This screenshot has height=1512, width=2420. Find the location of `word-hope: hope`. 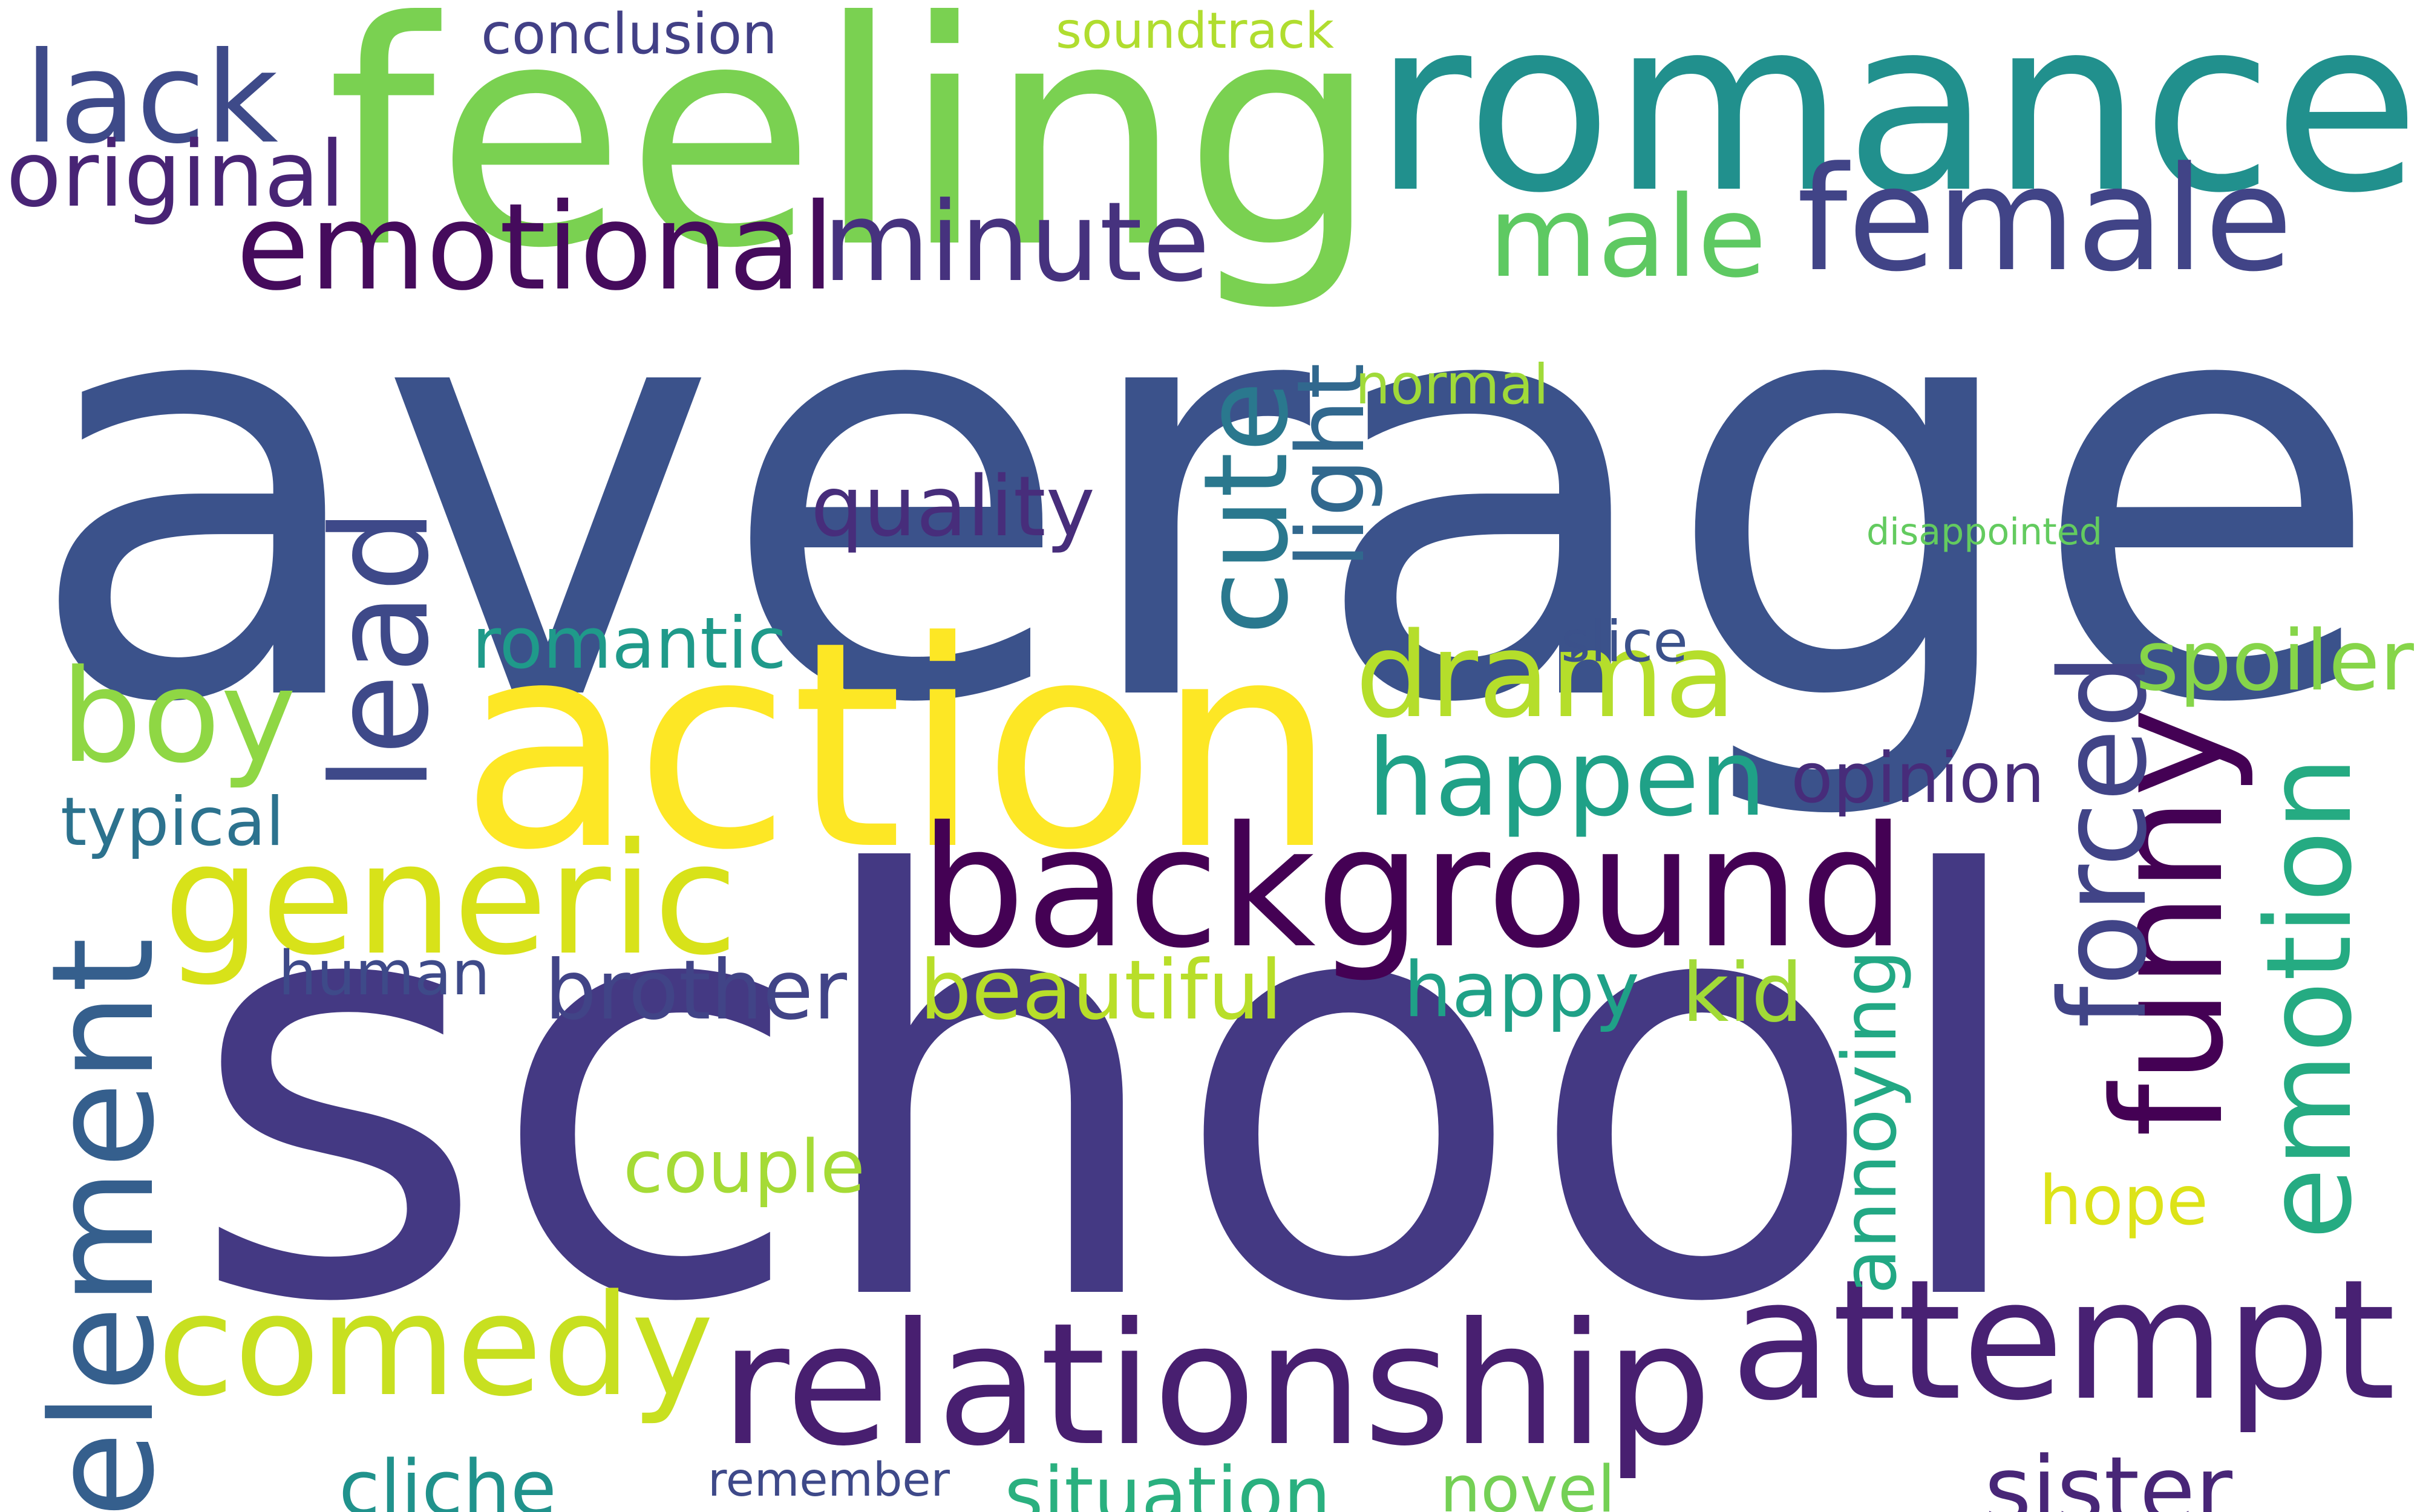

word-hope: hope is located at coordinates (2123, 1201).